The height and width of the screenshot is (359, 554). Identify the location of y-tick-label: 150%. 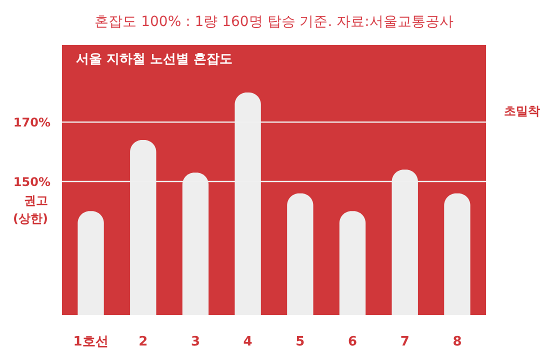
(31, 181).